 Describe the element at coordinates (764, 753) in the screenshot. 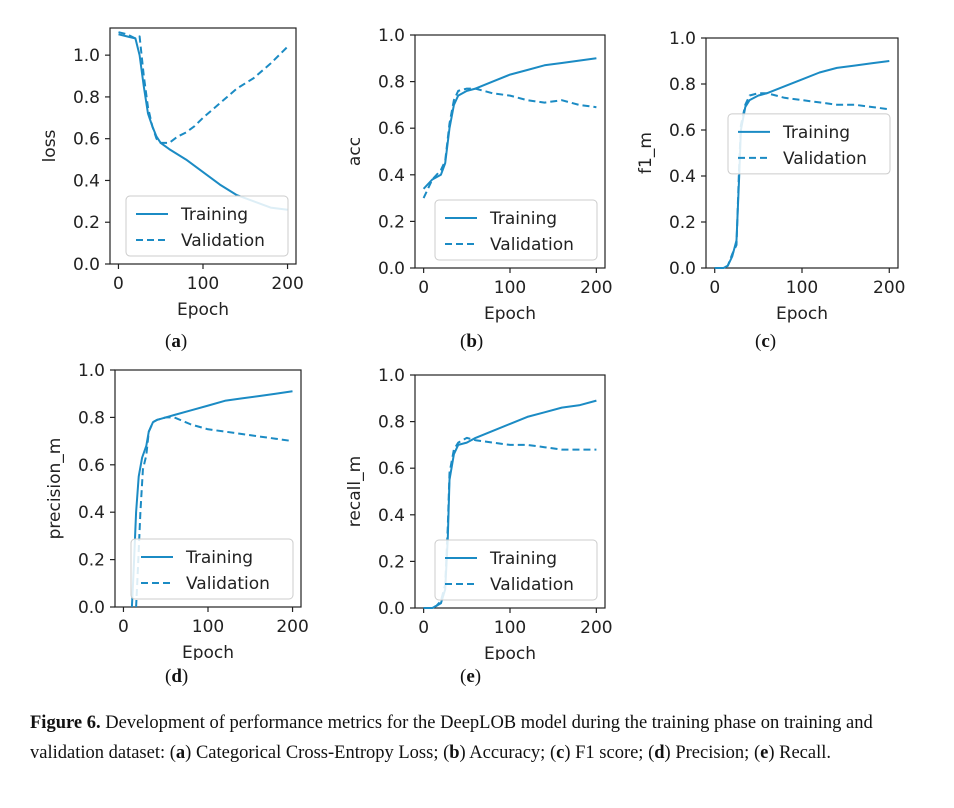

I see `caption-c9: e` at that location.